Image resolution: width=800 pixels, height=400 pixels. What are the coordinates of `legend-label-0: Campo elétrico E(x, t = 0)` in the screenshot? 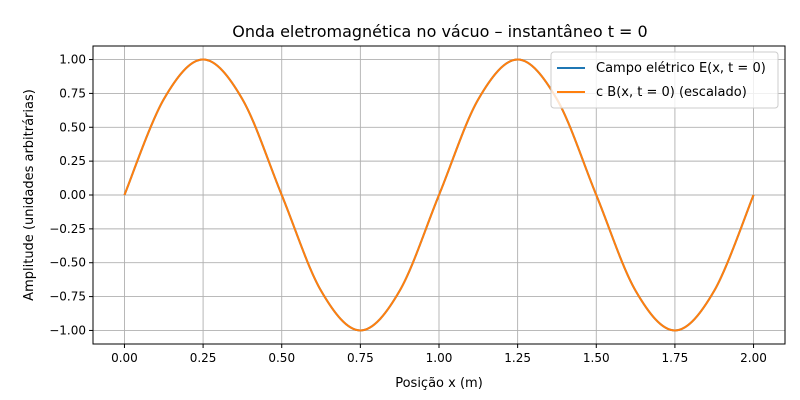 It's located at (681, 68).